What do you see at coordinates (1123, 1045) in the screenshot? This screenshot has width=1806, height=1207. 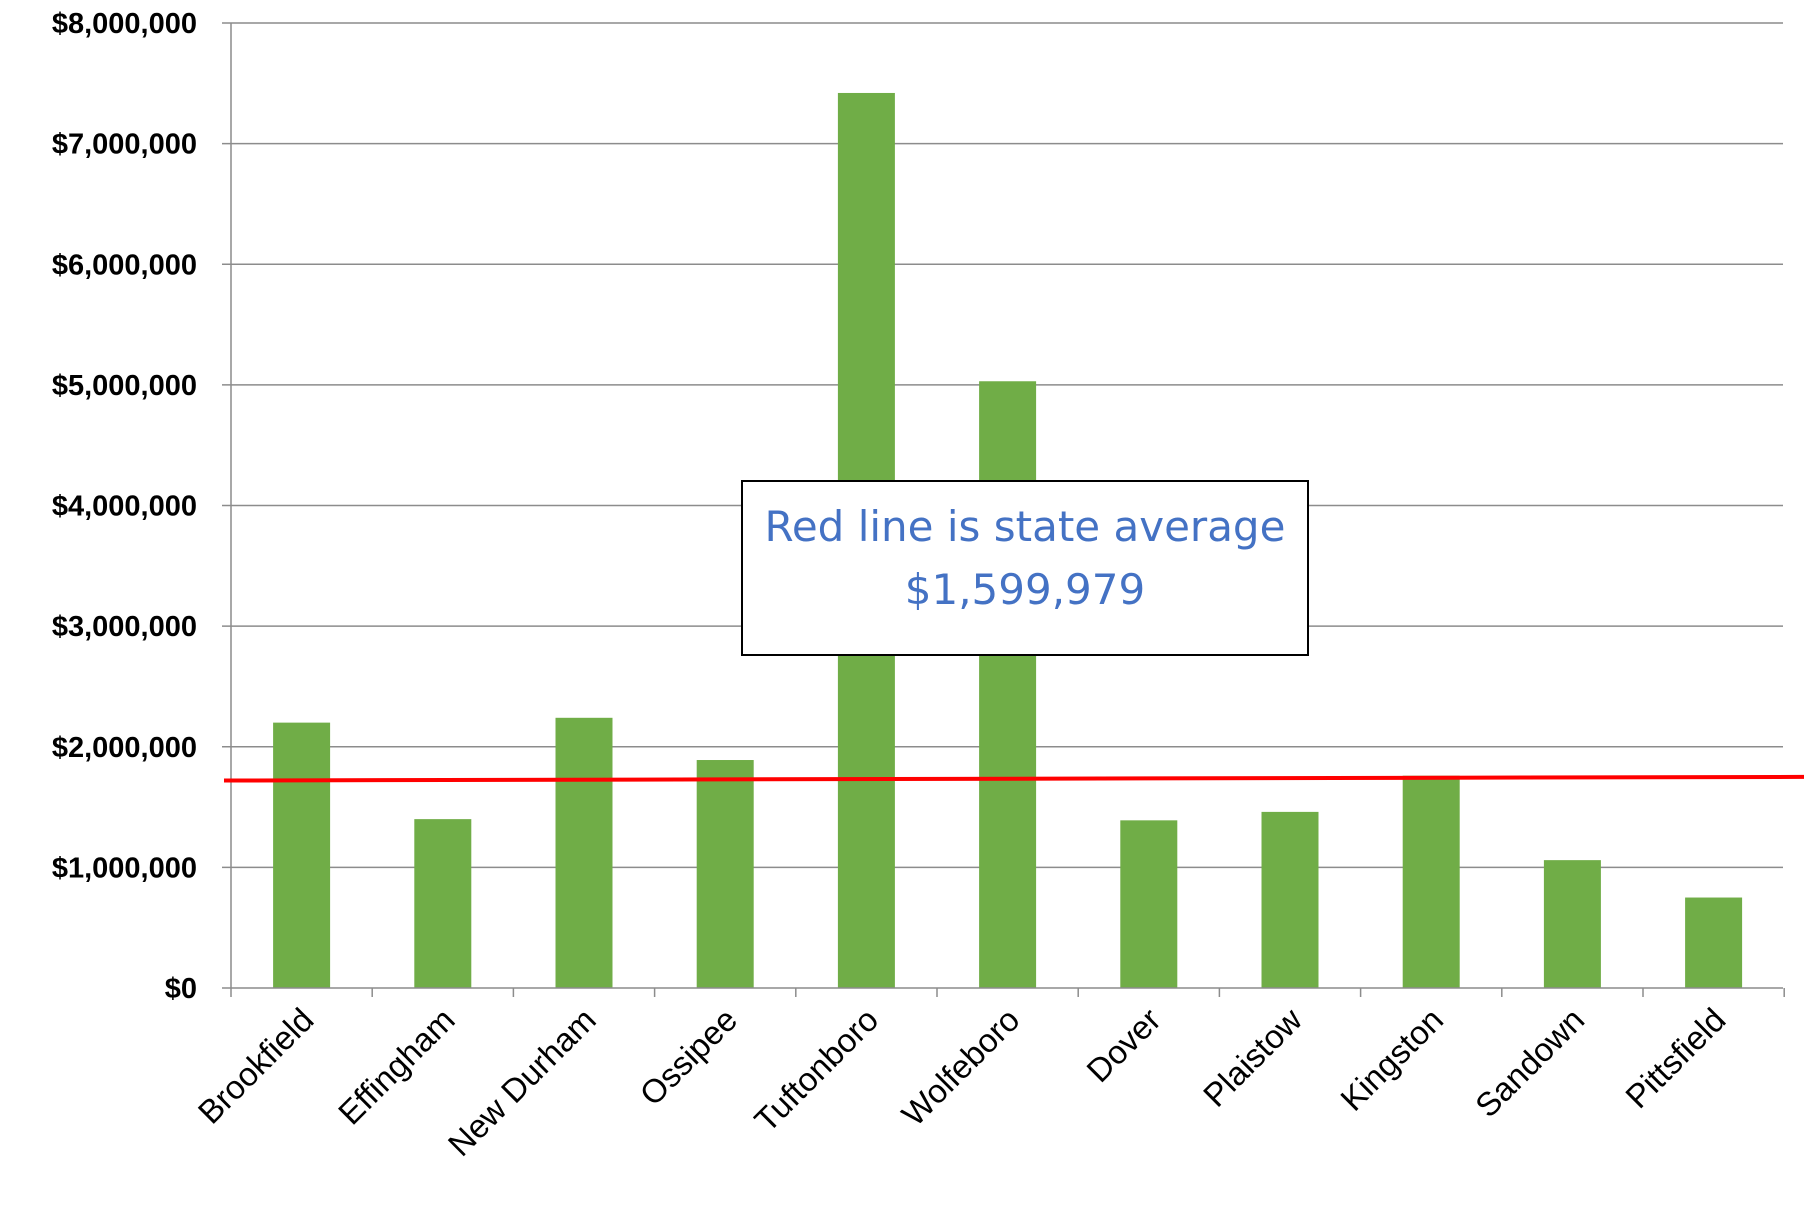 I see `x-tick-label: Dover` at bounding box center [1123, 1045].